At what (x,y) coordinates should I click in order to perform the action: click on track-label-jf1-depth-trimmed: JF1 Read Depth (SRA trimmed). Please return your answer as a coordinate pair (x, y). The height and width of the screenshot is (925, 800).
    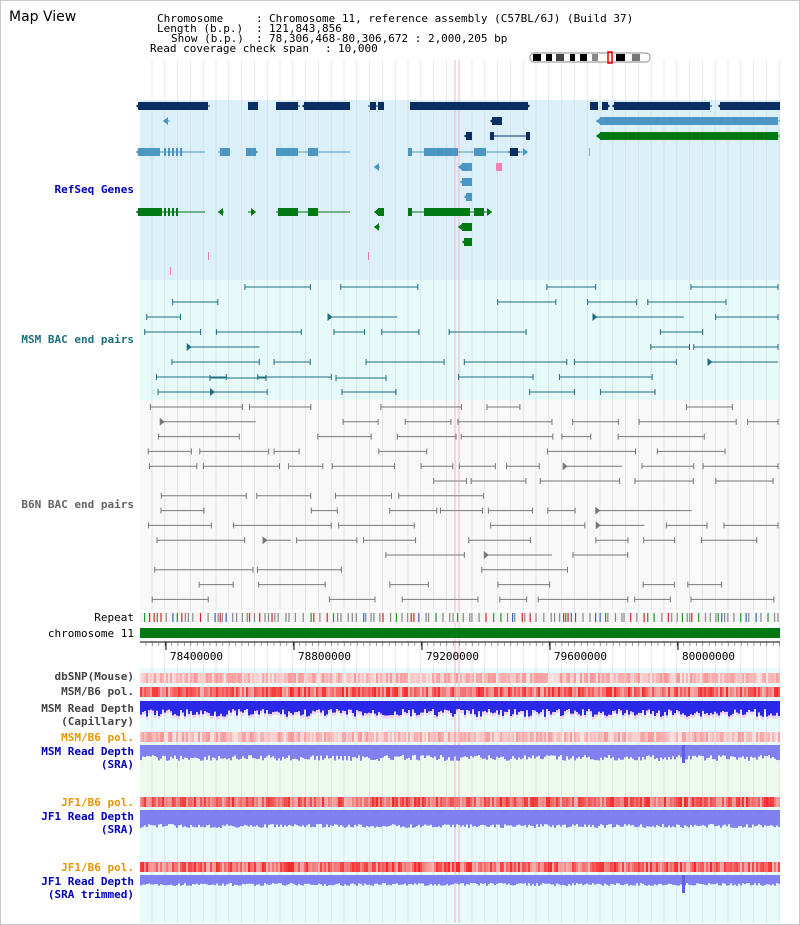
    Looking at the image, I should click on (67, 888).